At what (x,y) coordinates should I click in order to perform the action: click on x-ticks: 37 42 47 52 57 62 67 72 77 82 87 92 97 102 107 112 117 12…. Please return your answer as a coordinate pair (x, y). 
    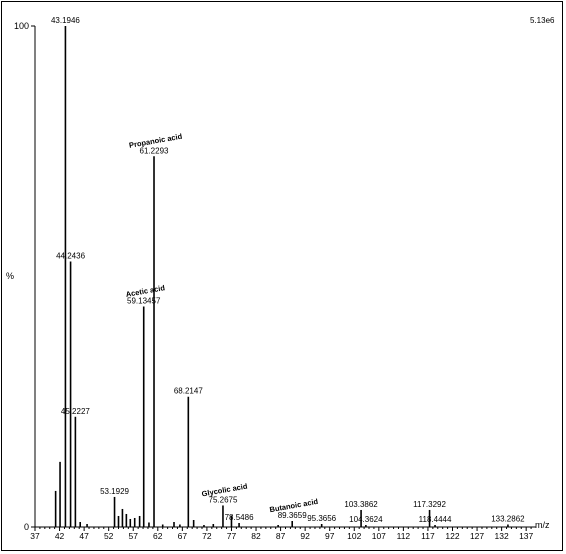
    Looking at the image, I should click on (282, 534).